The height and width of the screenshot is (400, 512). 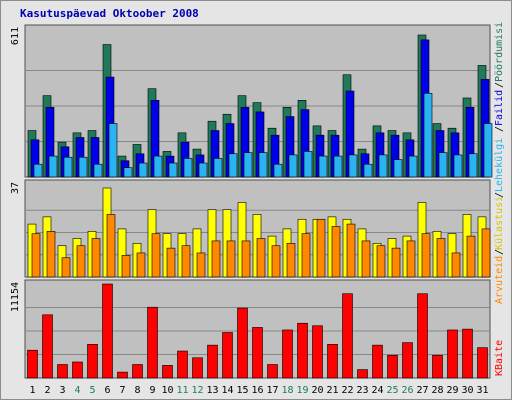 What do you see at coordinates (428, 135) in the screenshot?
I see `bar-top-Lehekülgi-27` at bounding box center [428, 135].